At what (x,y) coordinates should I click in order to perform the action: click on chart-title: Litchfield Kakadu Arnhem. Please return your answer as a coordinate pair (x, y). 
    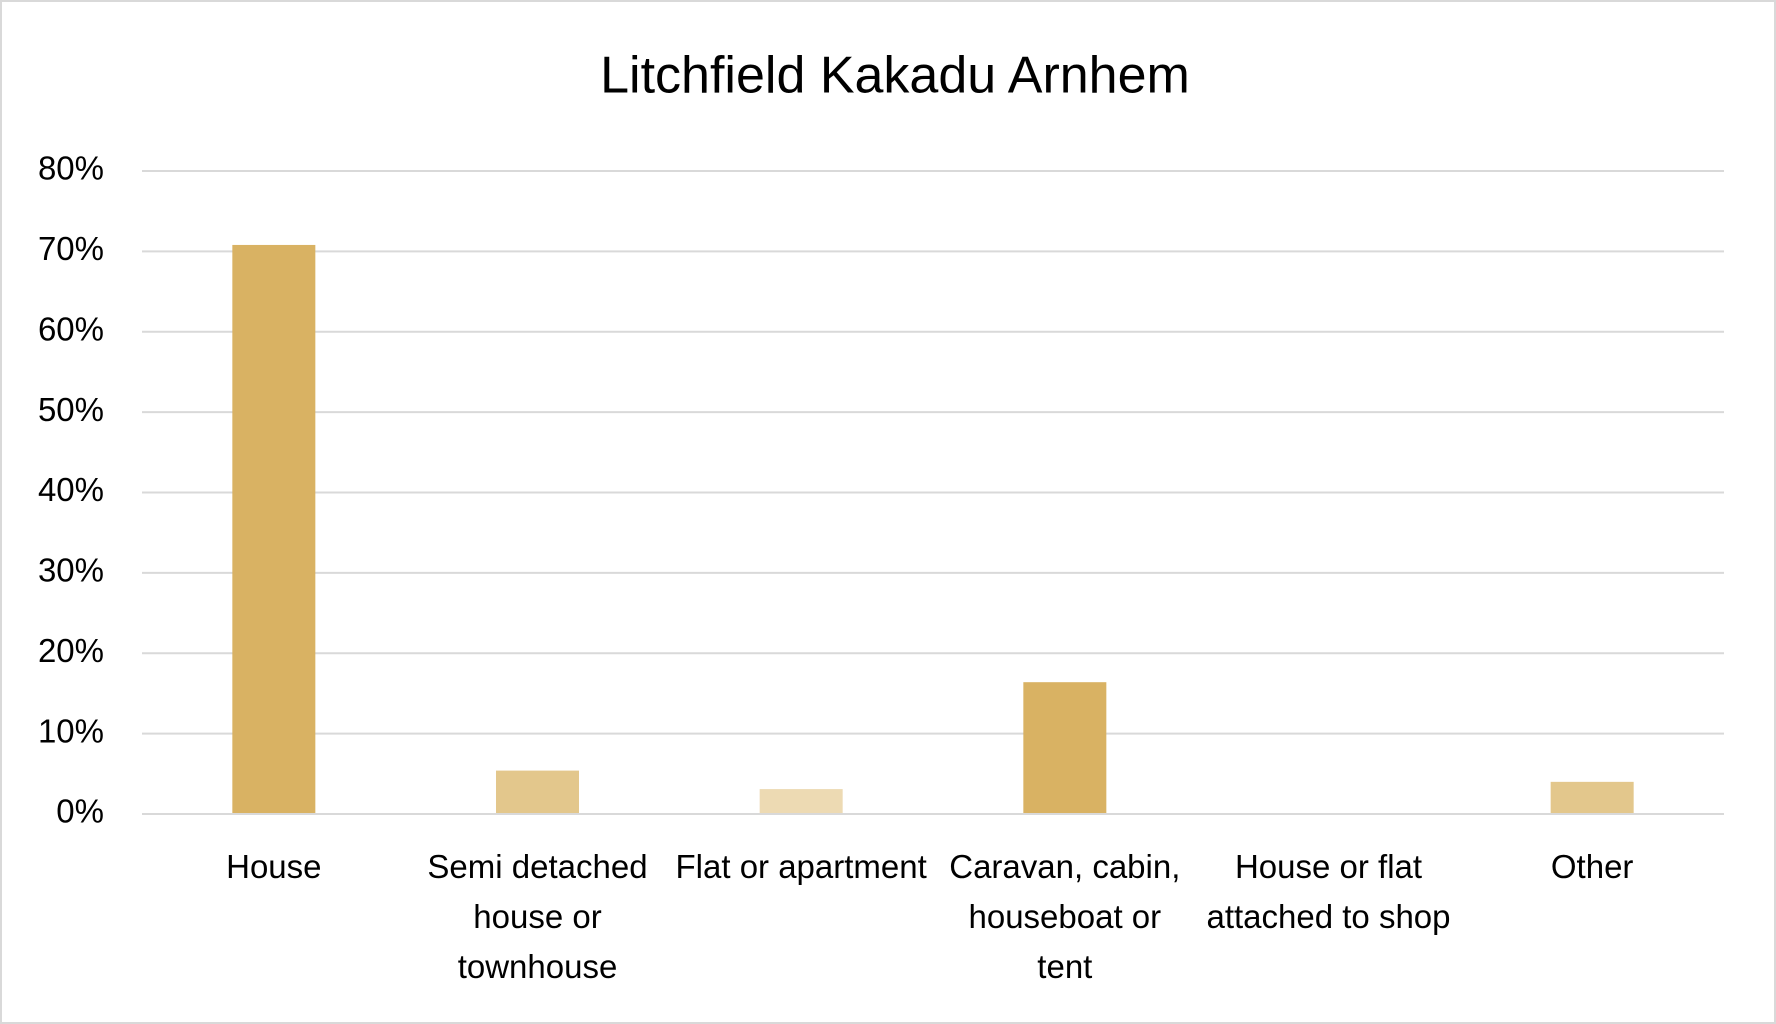
    Looking at the image, I should click on (895, 76).